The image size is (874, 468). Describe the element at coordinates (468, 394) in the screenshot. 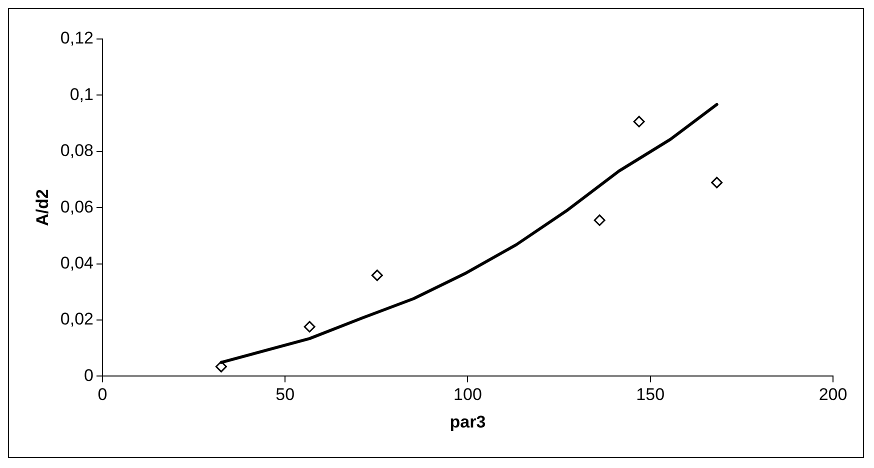

I see `x-tick-label: 100` at that location.